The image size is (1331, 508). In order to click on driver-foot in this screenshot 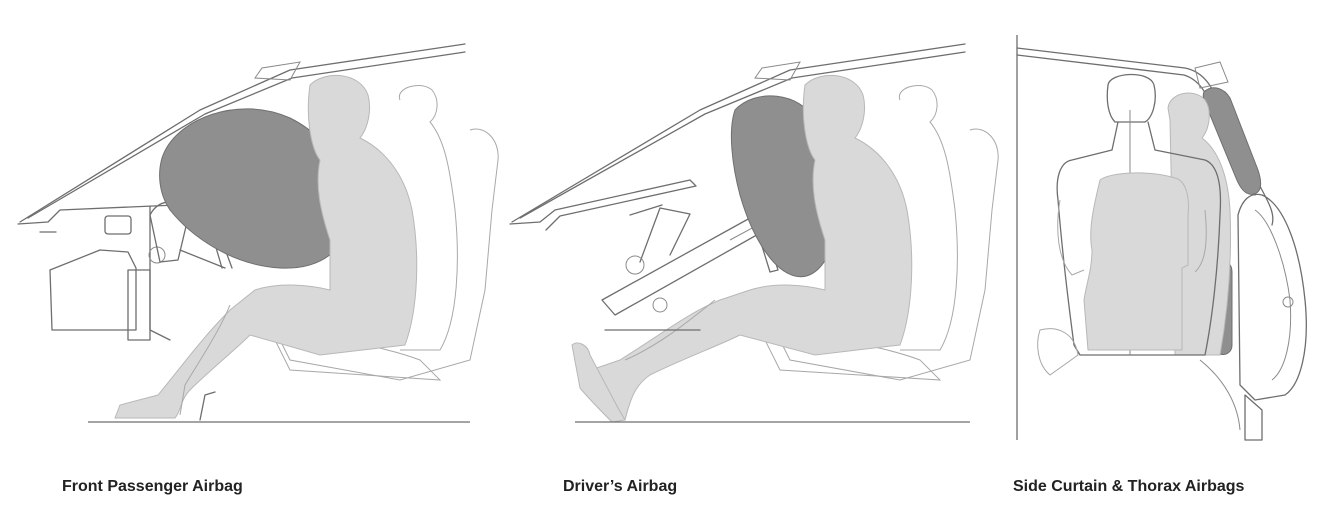, I will do `click(598, 382)`.